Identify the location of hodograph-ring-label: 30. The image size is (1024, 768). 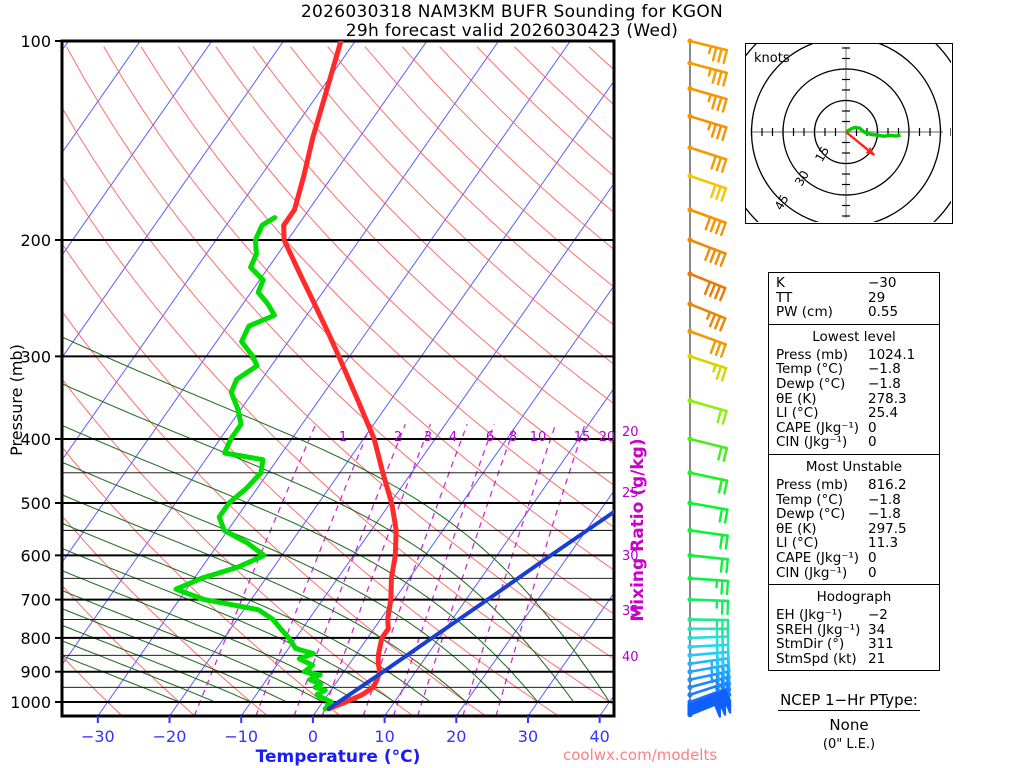
(802, 178).